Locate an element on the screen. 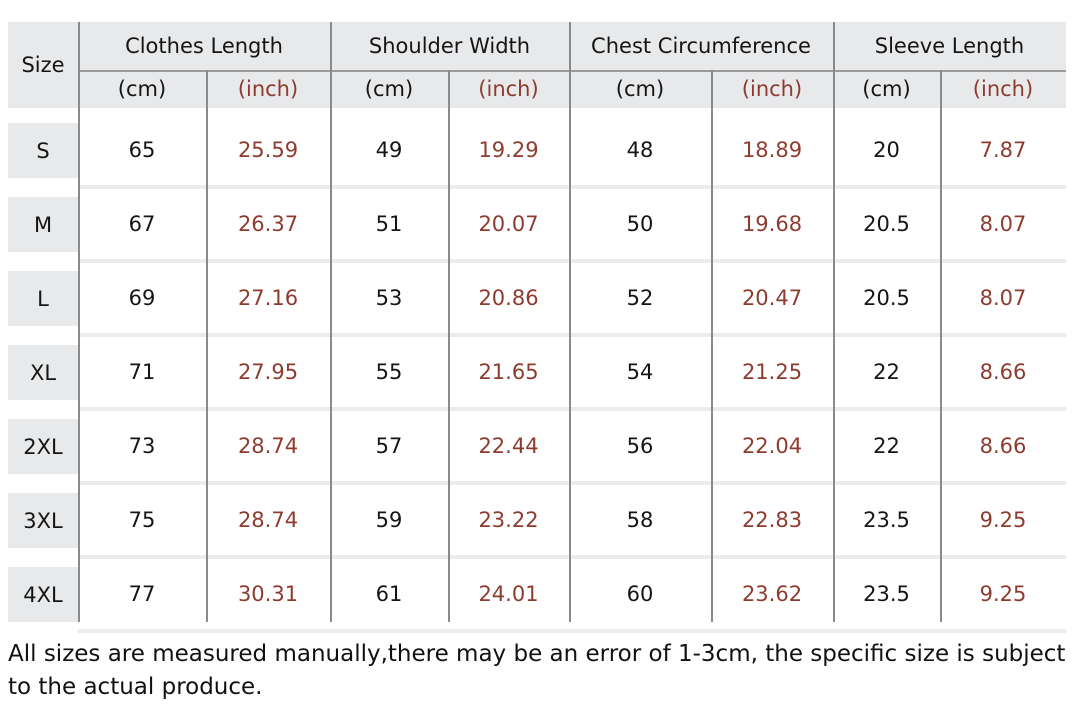 The width and height of the screenshot is (1081, 715). sleeve-length-inch-cell: 9.25 is located at coordinates (1003, 594).